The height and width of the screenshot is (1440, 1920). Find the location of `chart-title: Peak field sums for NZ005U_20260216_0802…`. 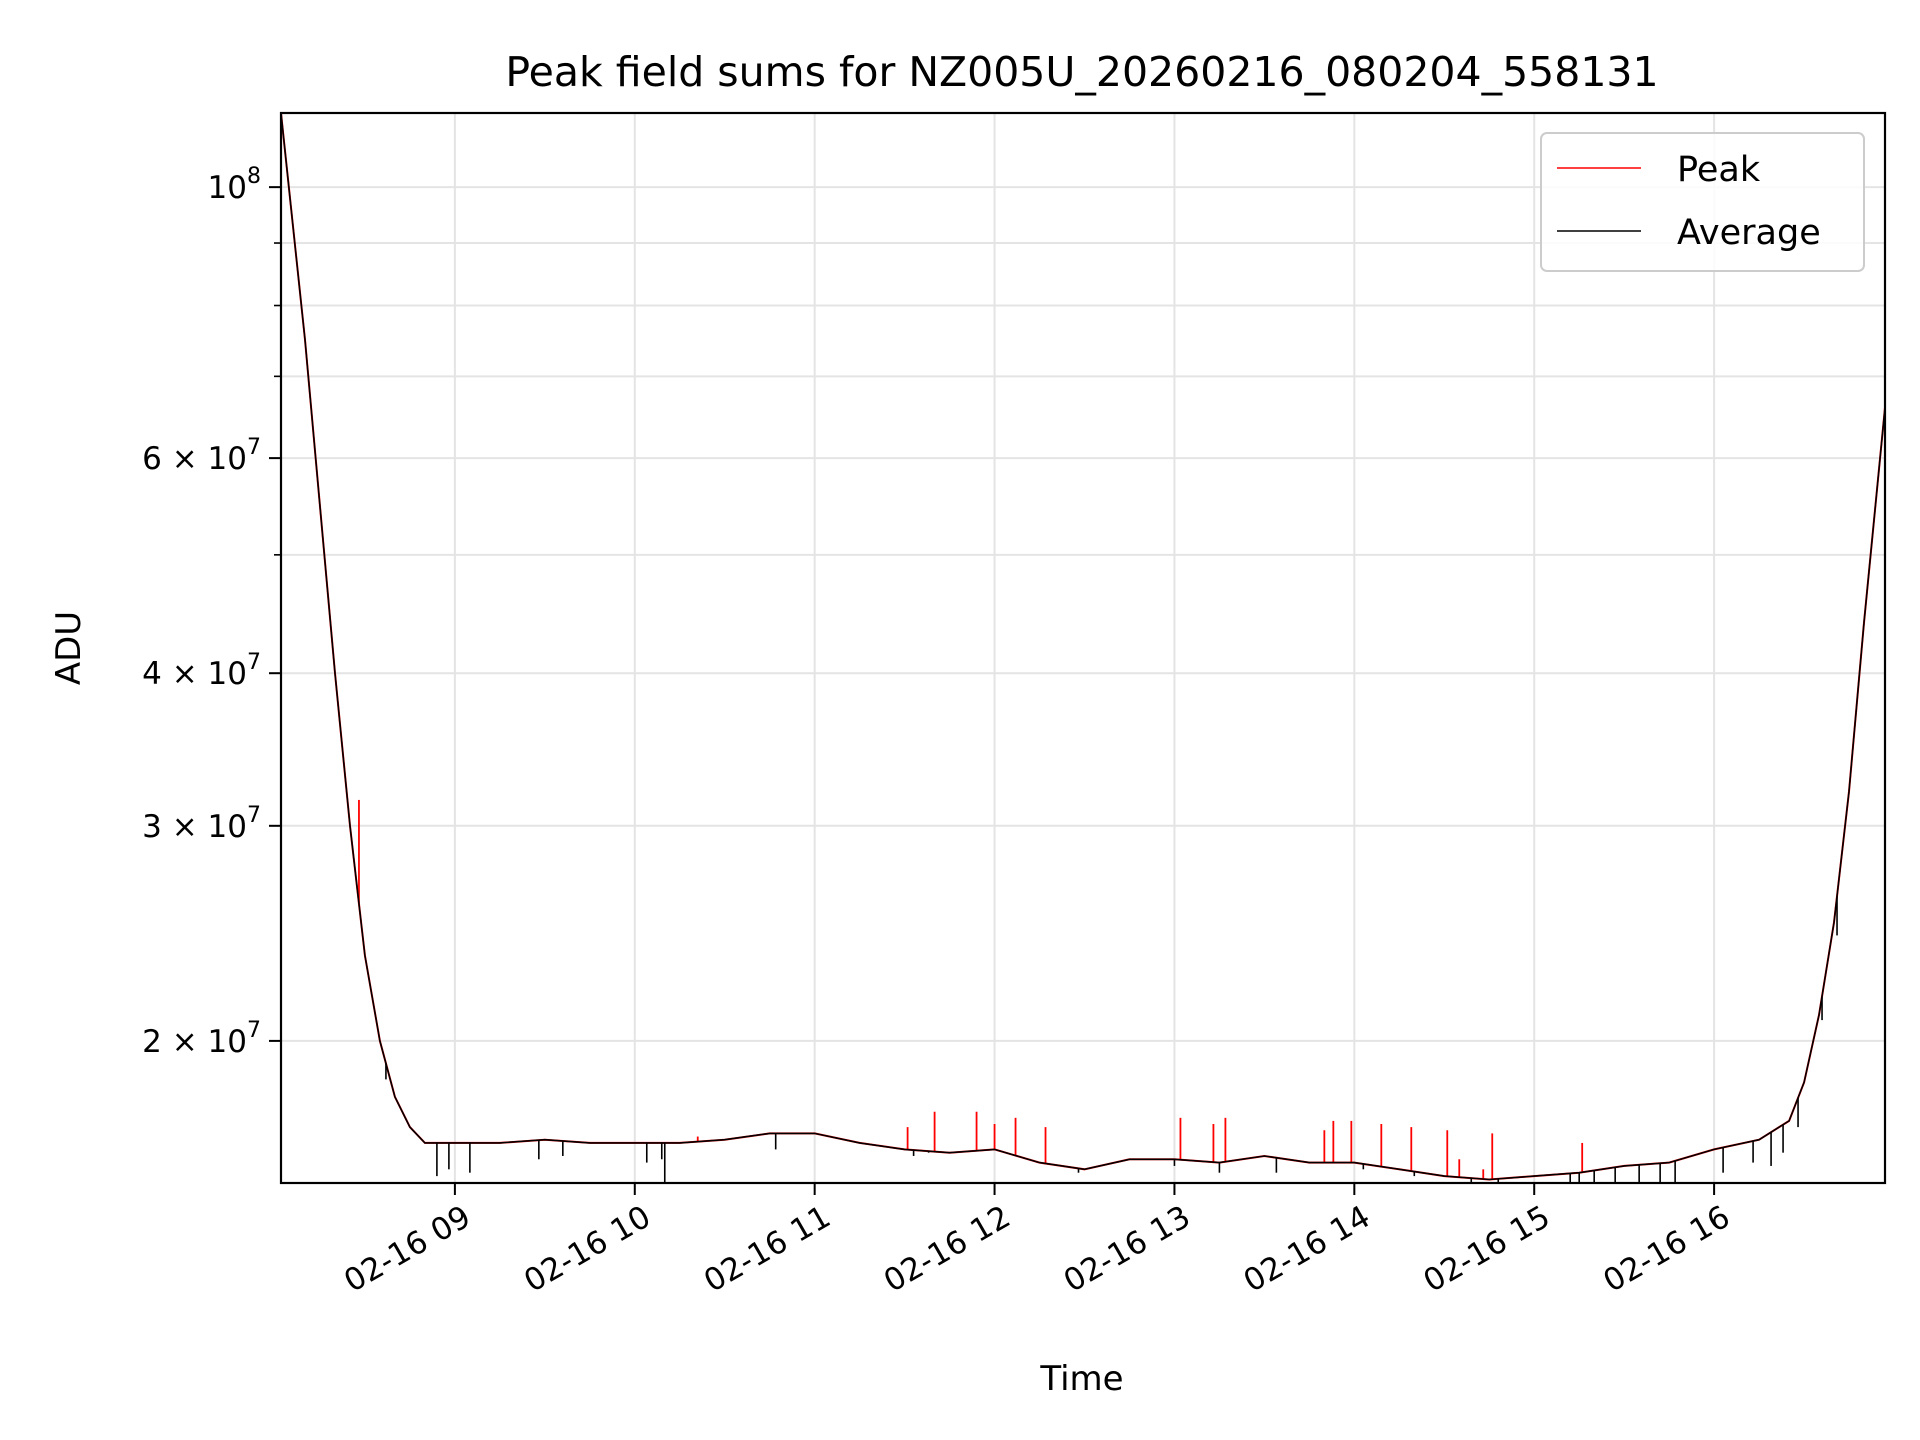

chart-title: Peak field sums for NZ005U_20260216_0802… is located at coordinates (1081, 72).